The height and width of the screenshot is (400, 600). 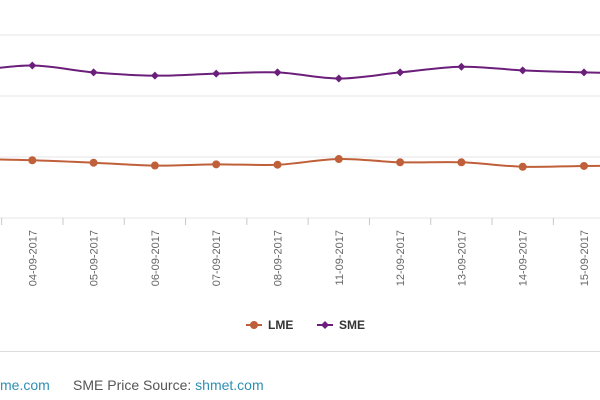 I want to click on x-tick-label: 05-09-2017, so click(x=95, y=258).